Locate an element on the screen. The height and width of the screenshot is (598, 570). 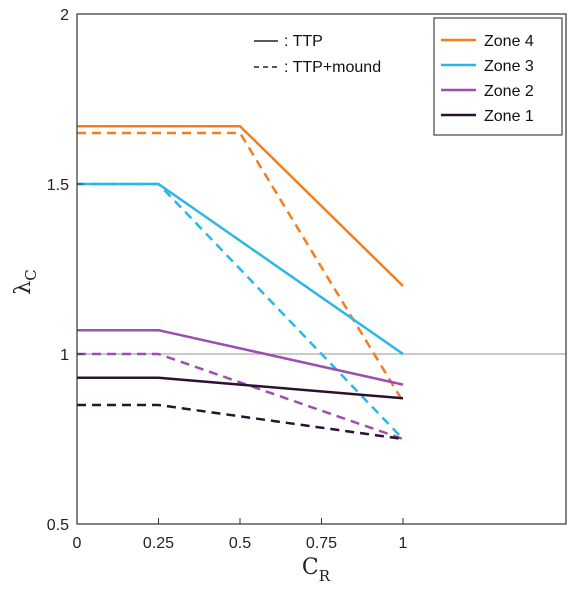
zone-legend-label: Zone 1 is located at coordinates (509, 116).